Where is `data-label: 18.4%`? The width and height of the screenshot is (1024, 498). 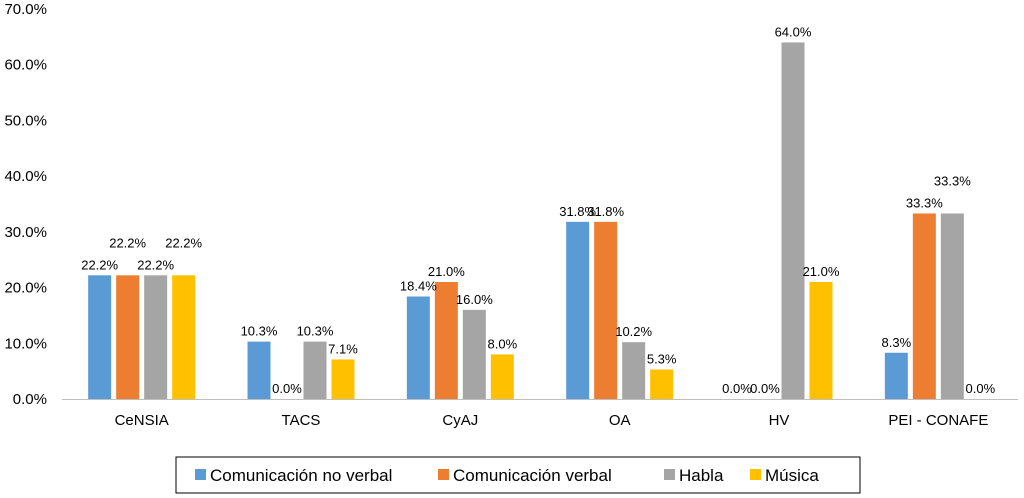 data-label: 18.4% is located at coordinates (418, 285).